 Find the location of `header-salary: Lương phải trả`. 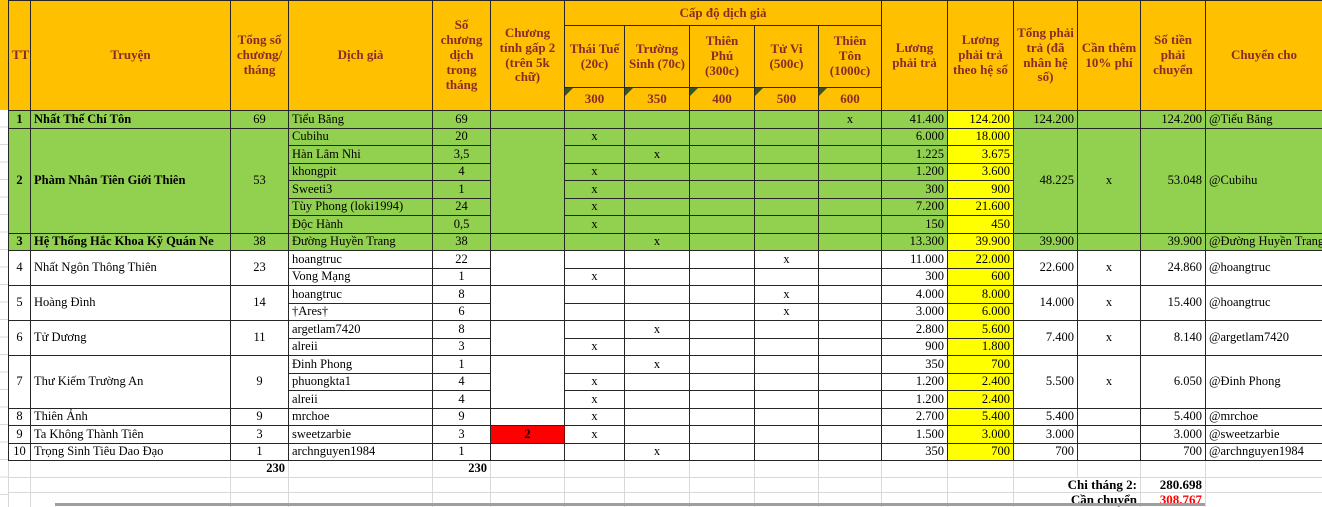

header-salary: Lương phải trả is located at coordinates (914, 55).